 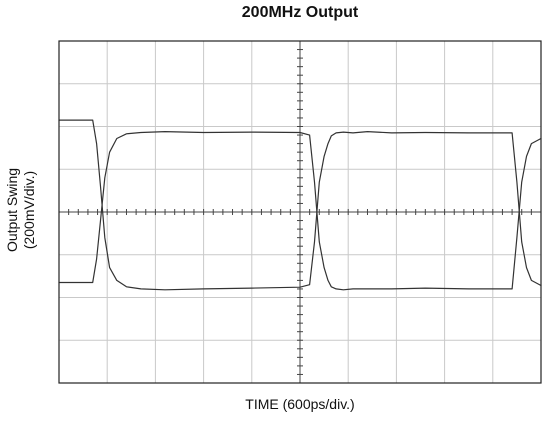 I want to click on chart-title: 200MHz Output, so click(x=300, y=12).